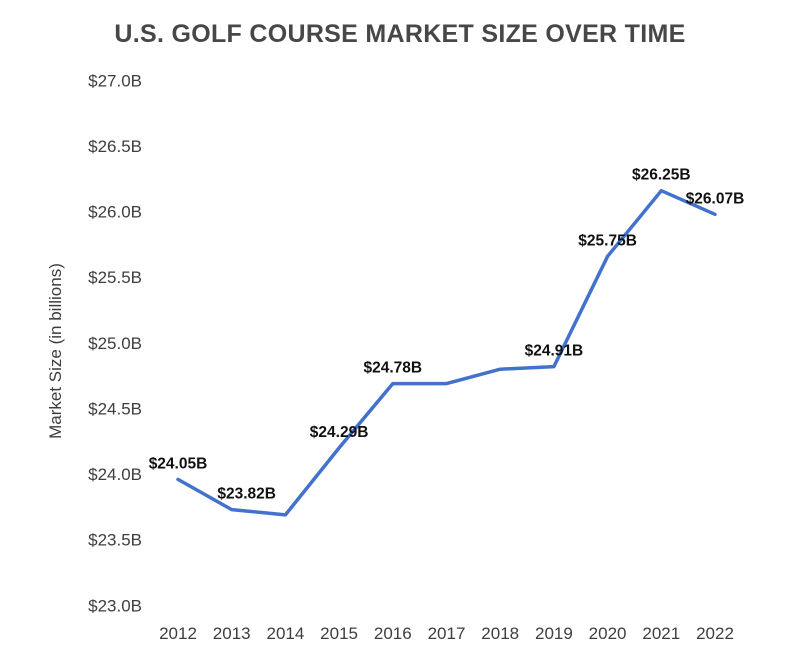  I want to click on x-tick-label: 2018, so click(500, 633).